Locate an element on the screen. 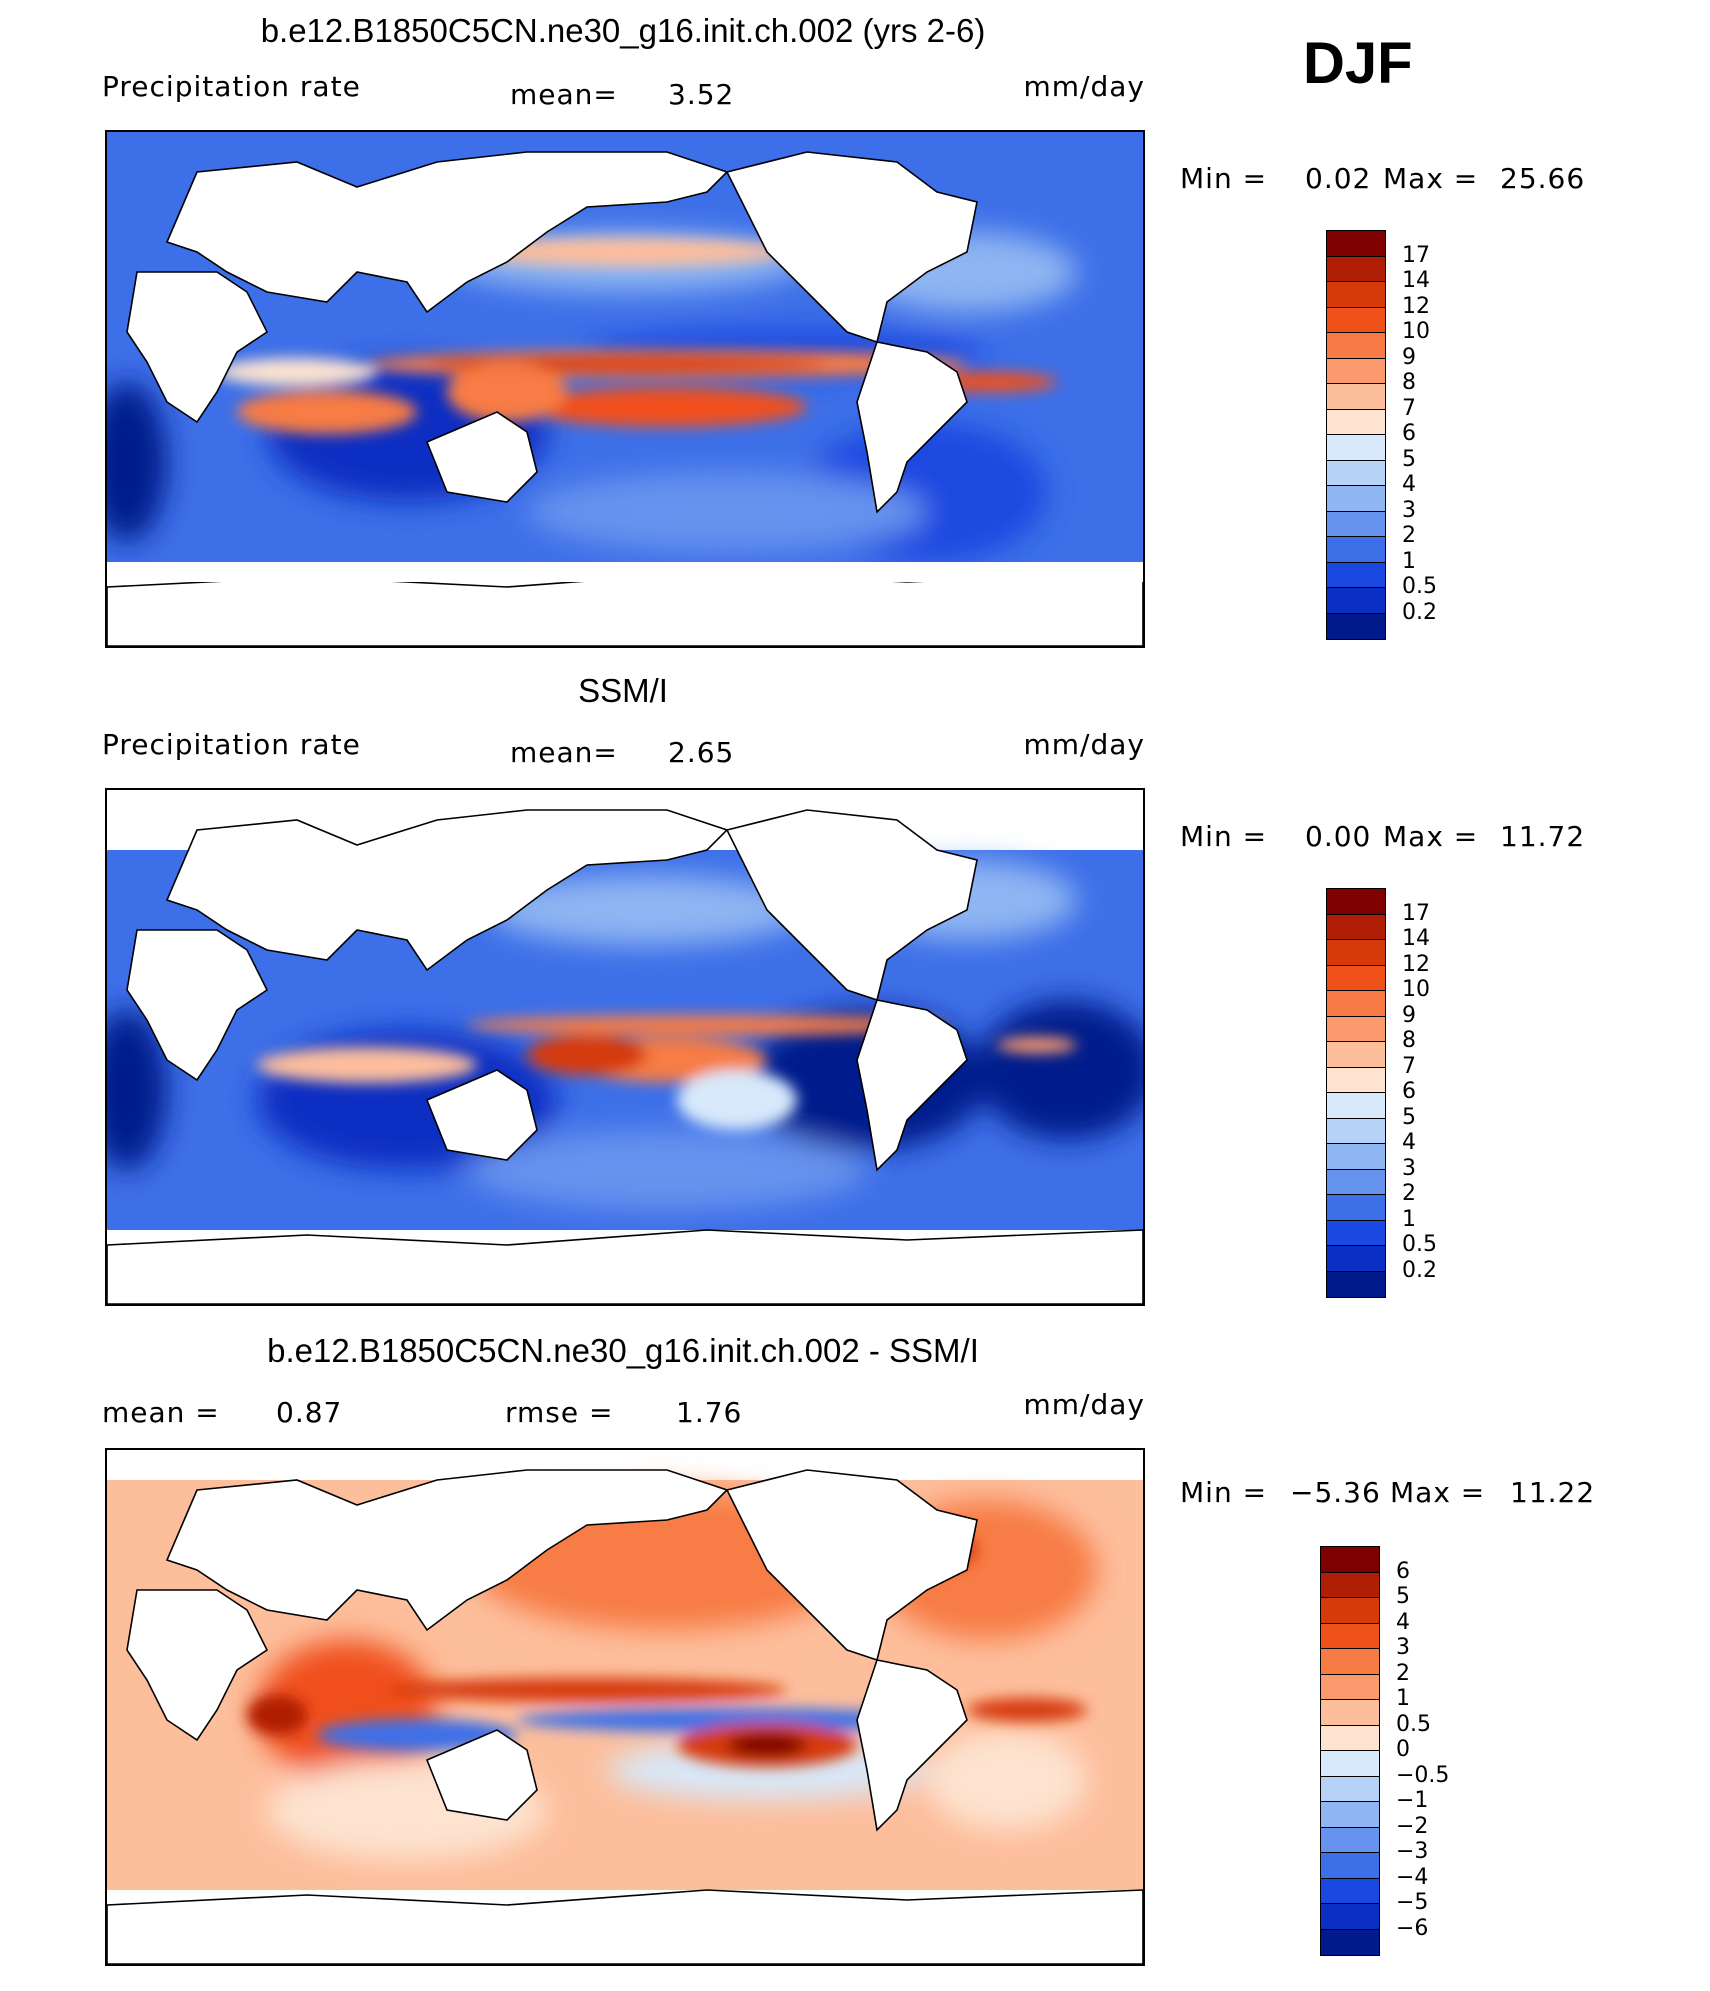 The image size is (1710, 1991). panel-3-min-value: −5.36 is located at coordinates (1335, 1492).